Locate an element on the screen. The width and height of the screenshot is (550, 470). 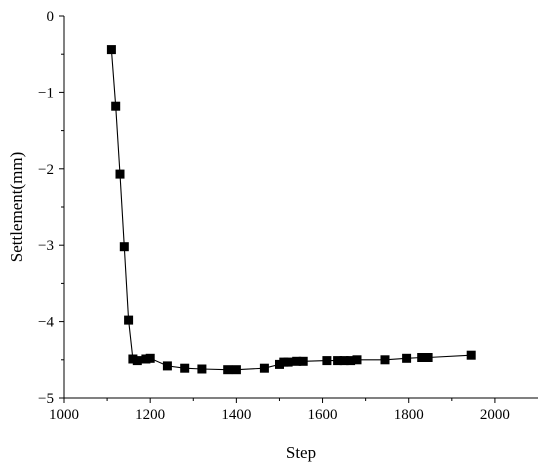
x-tick-label: 1000 is located at coordinates (64, 415).